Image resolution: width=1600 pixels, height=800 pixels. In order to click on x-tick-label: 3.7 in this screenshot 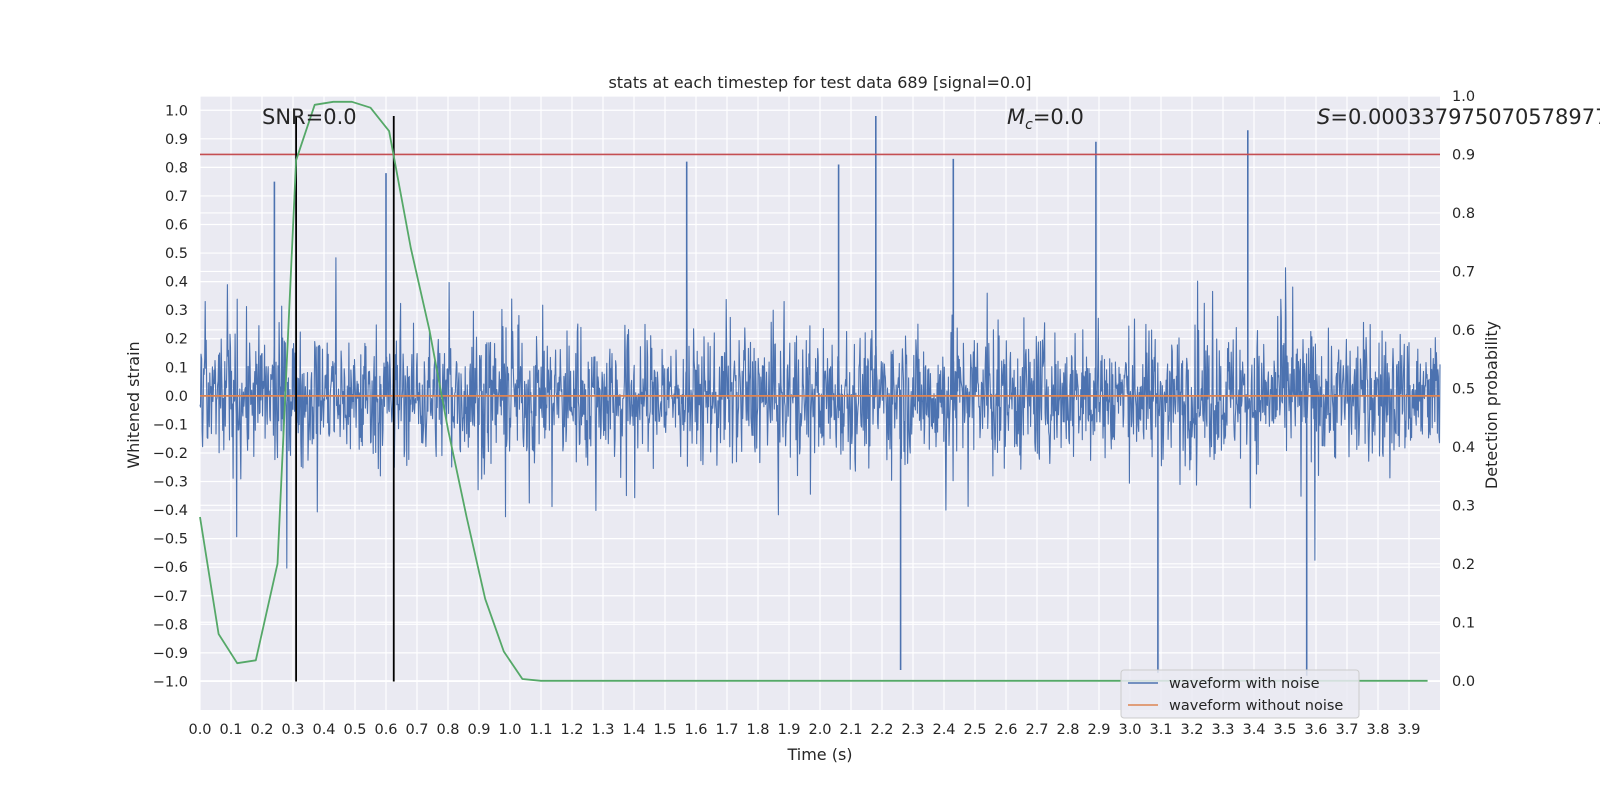, I will do `click(1346, 730)`.